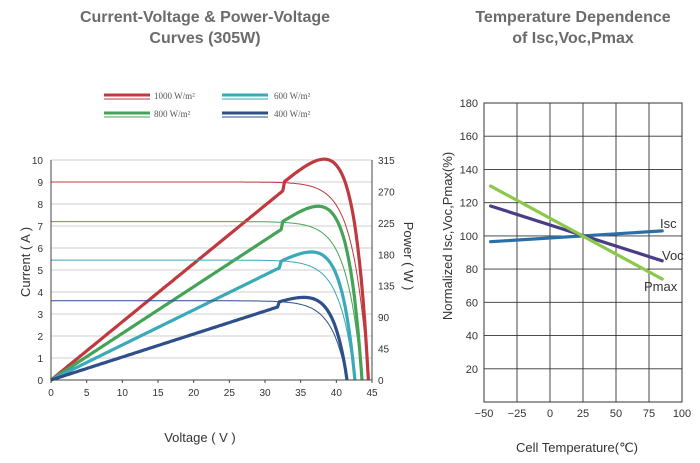 This screenshot has width=700, height=463. I want to click on temp-x-tick-label: 25, so click(583, 414).